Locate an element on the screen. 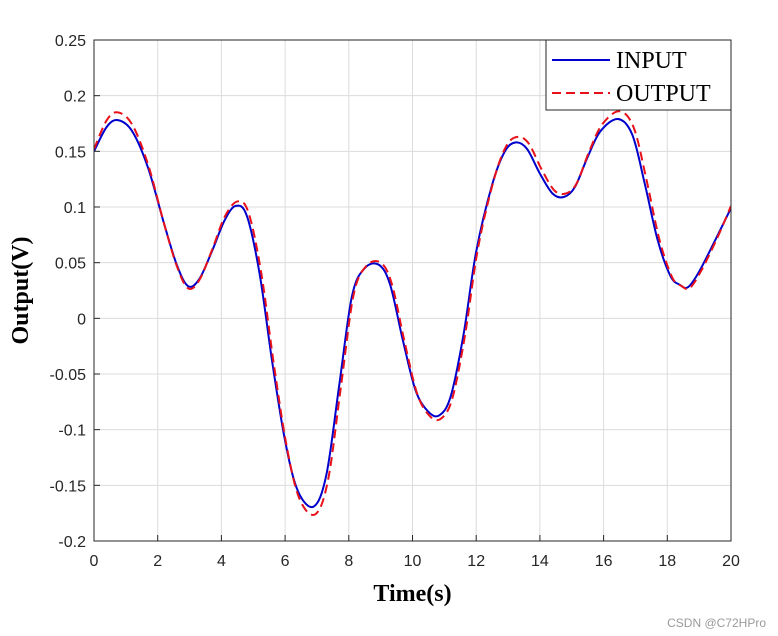 The image size is (778, 636). x-tick-label: 20 is located at coordinates (731, 561).